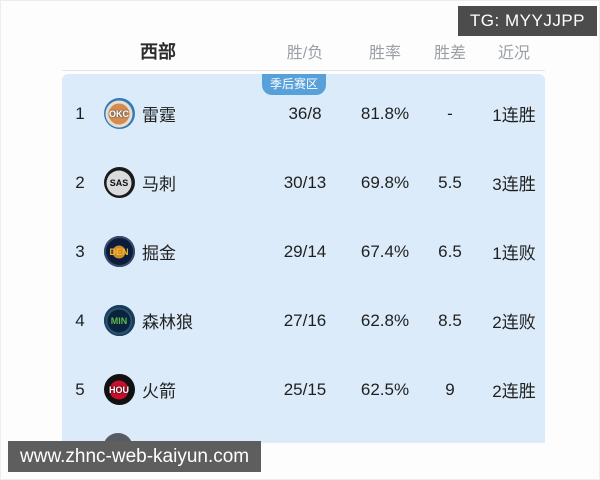 Image resolution: width=600 pixels, height=480 pixels. I want to click on team-logo-okc-icon: OKC, so click(119, 113).